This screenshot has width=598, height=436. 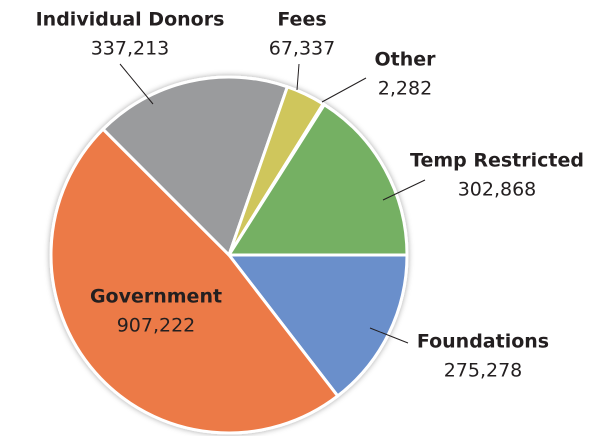 What do you see at coordinates (156, 326) in the screenshot?
I see `slice-value: 907,222` at bounding box center [156, 326].